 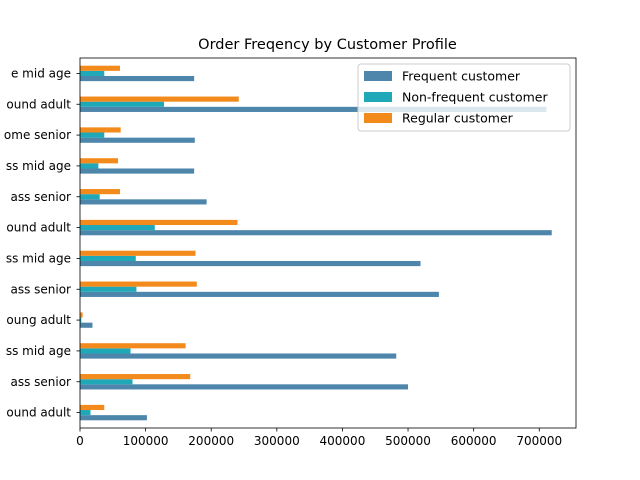 What do you see at coordinates (474, 441) in the screenshot?
I see `x-tick-label: 600000` at bounding box center [474, 441].